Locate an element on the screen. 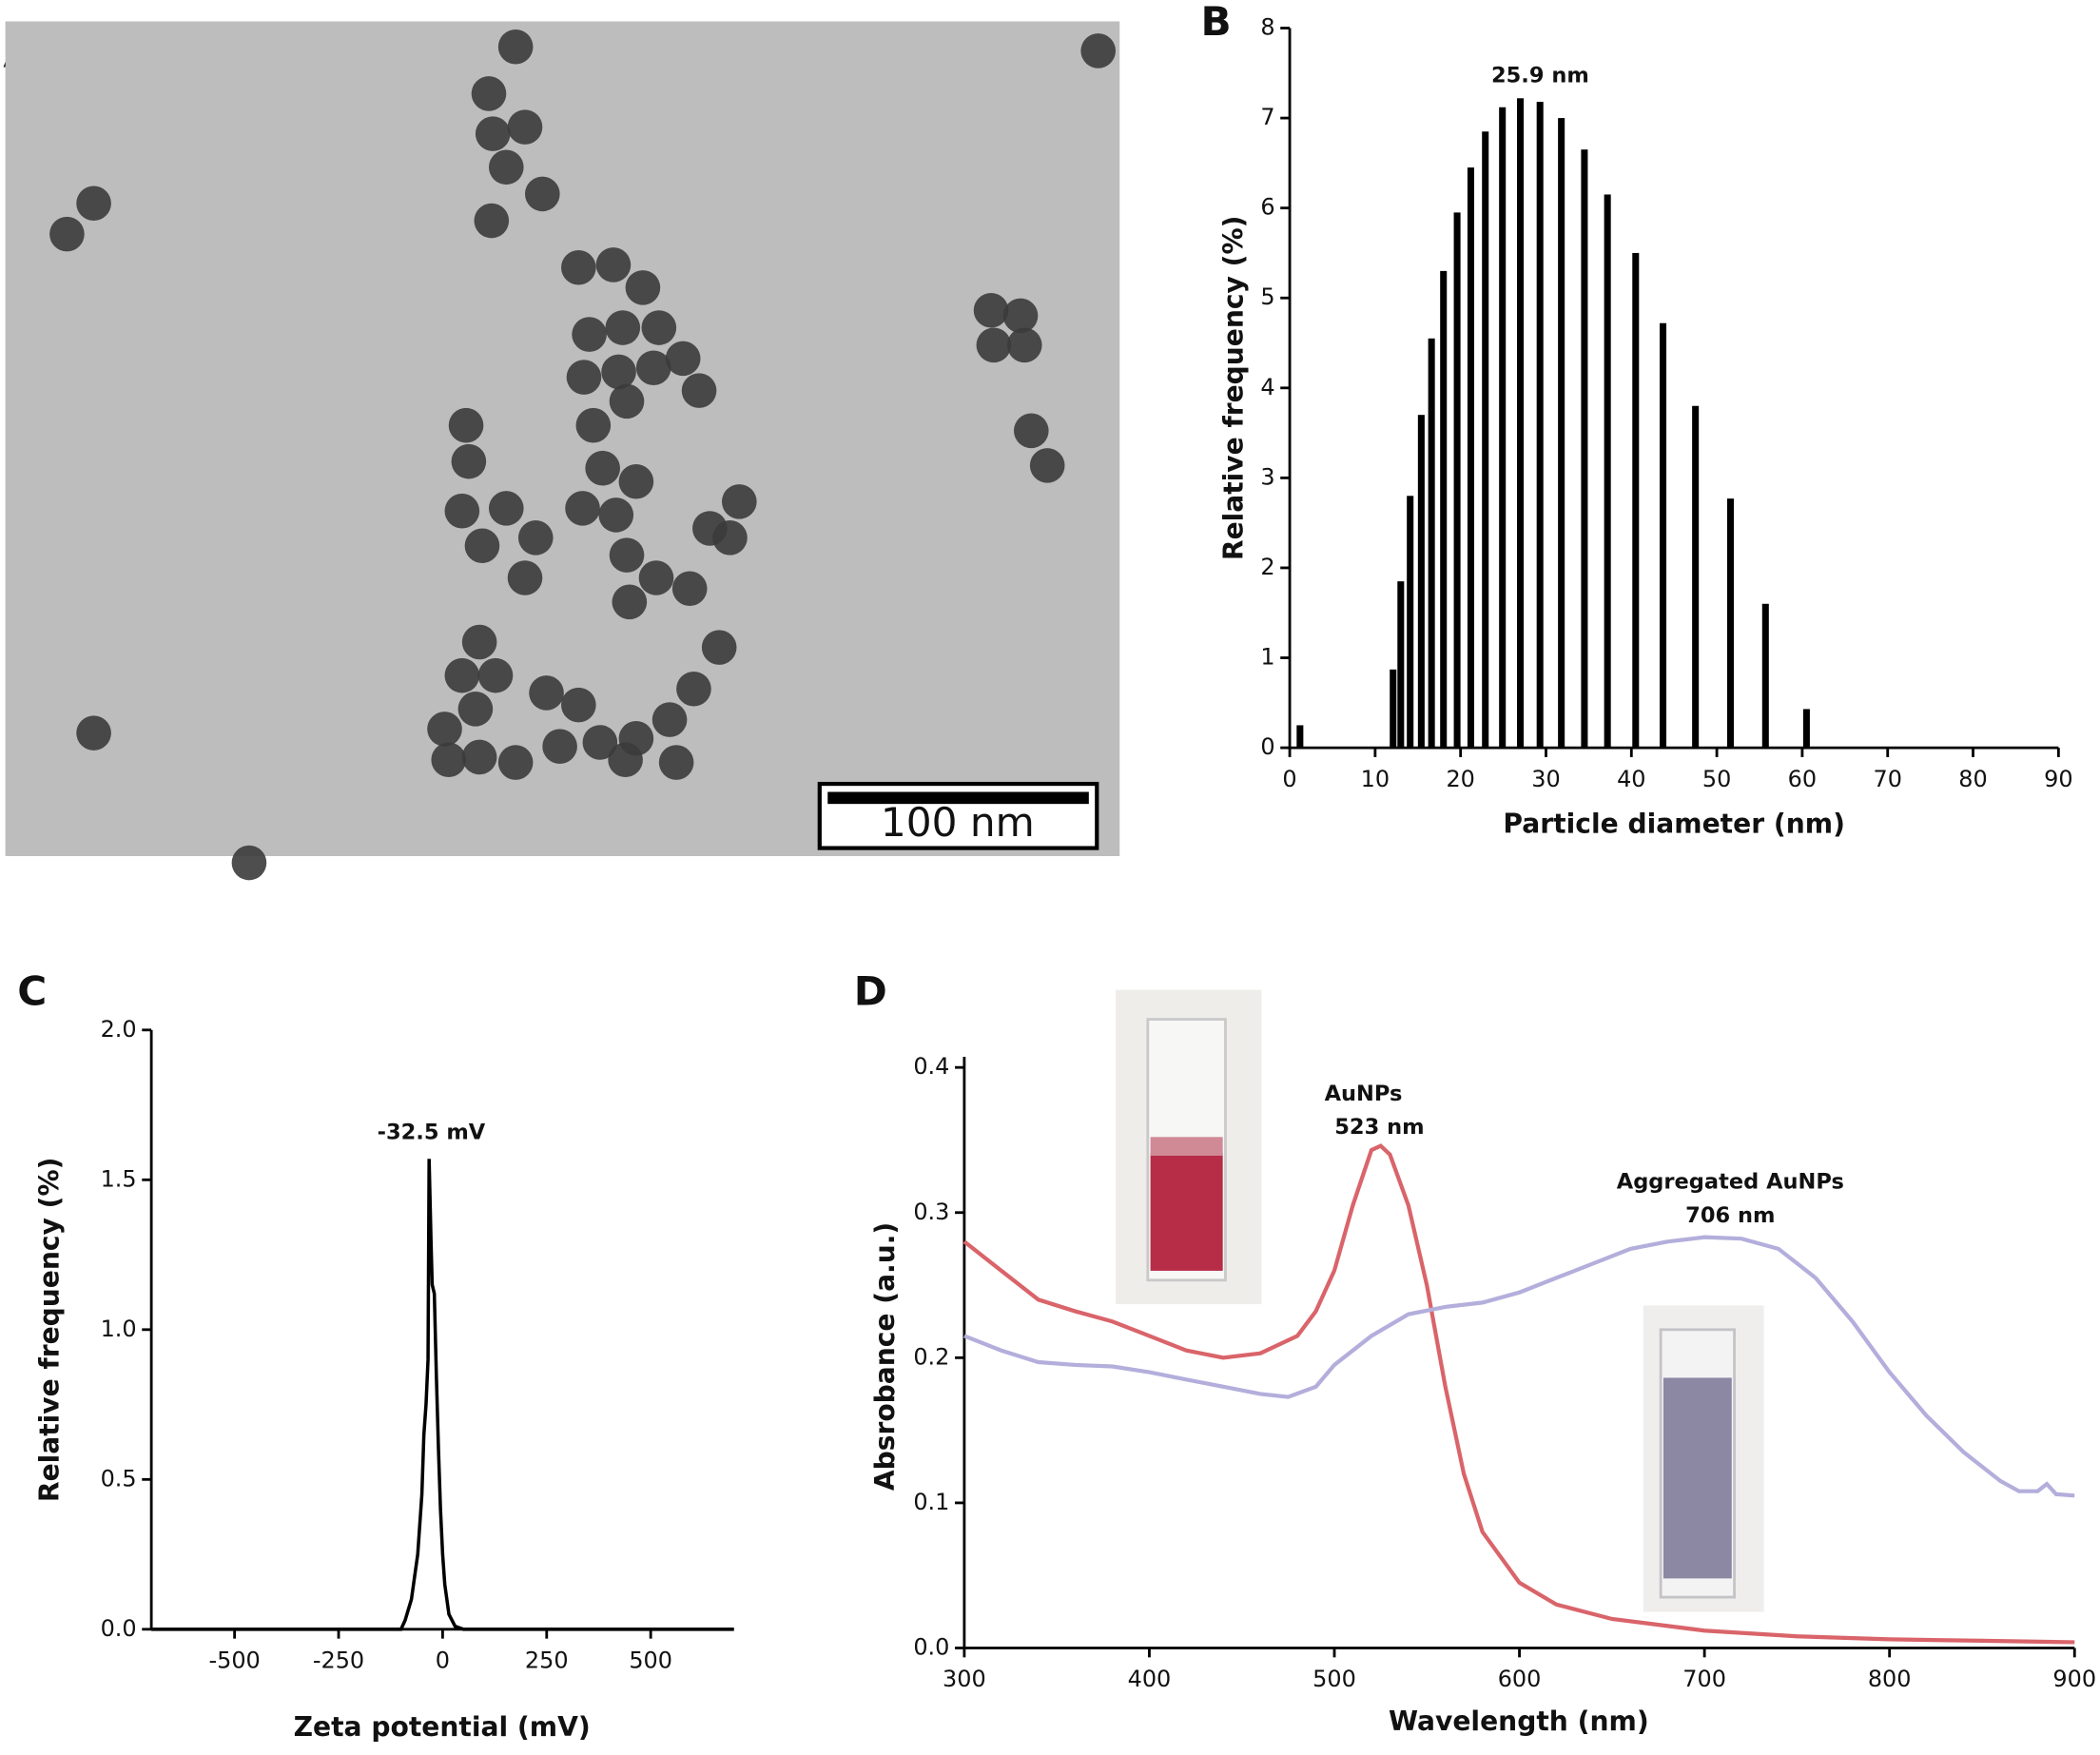  x-axis-title: Wavelength (nm) is located at coordinates (1519, 1721).